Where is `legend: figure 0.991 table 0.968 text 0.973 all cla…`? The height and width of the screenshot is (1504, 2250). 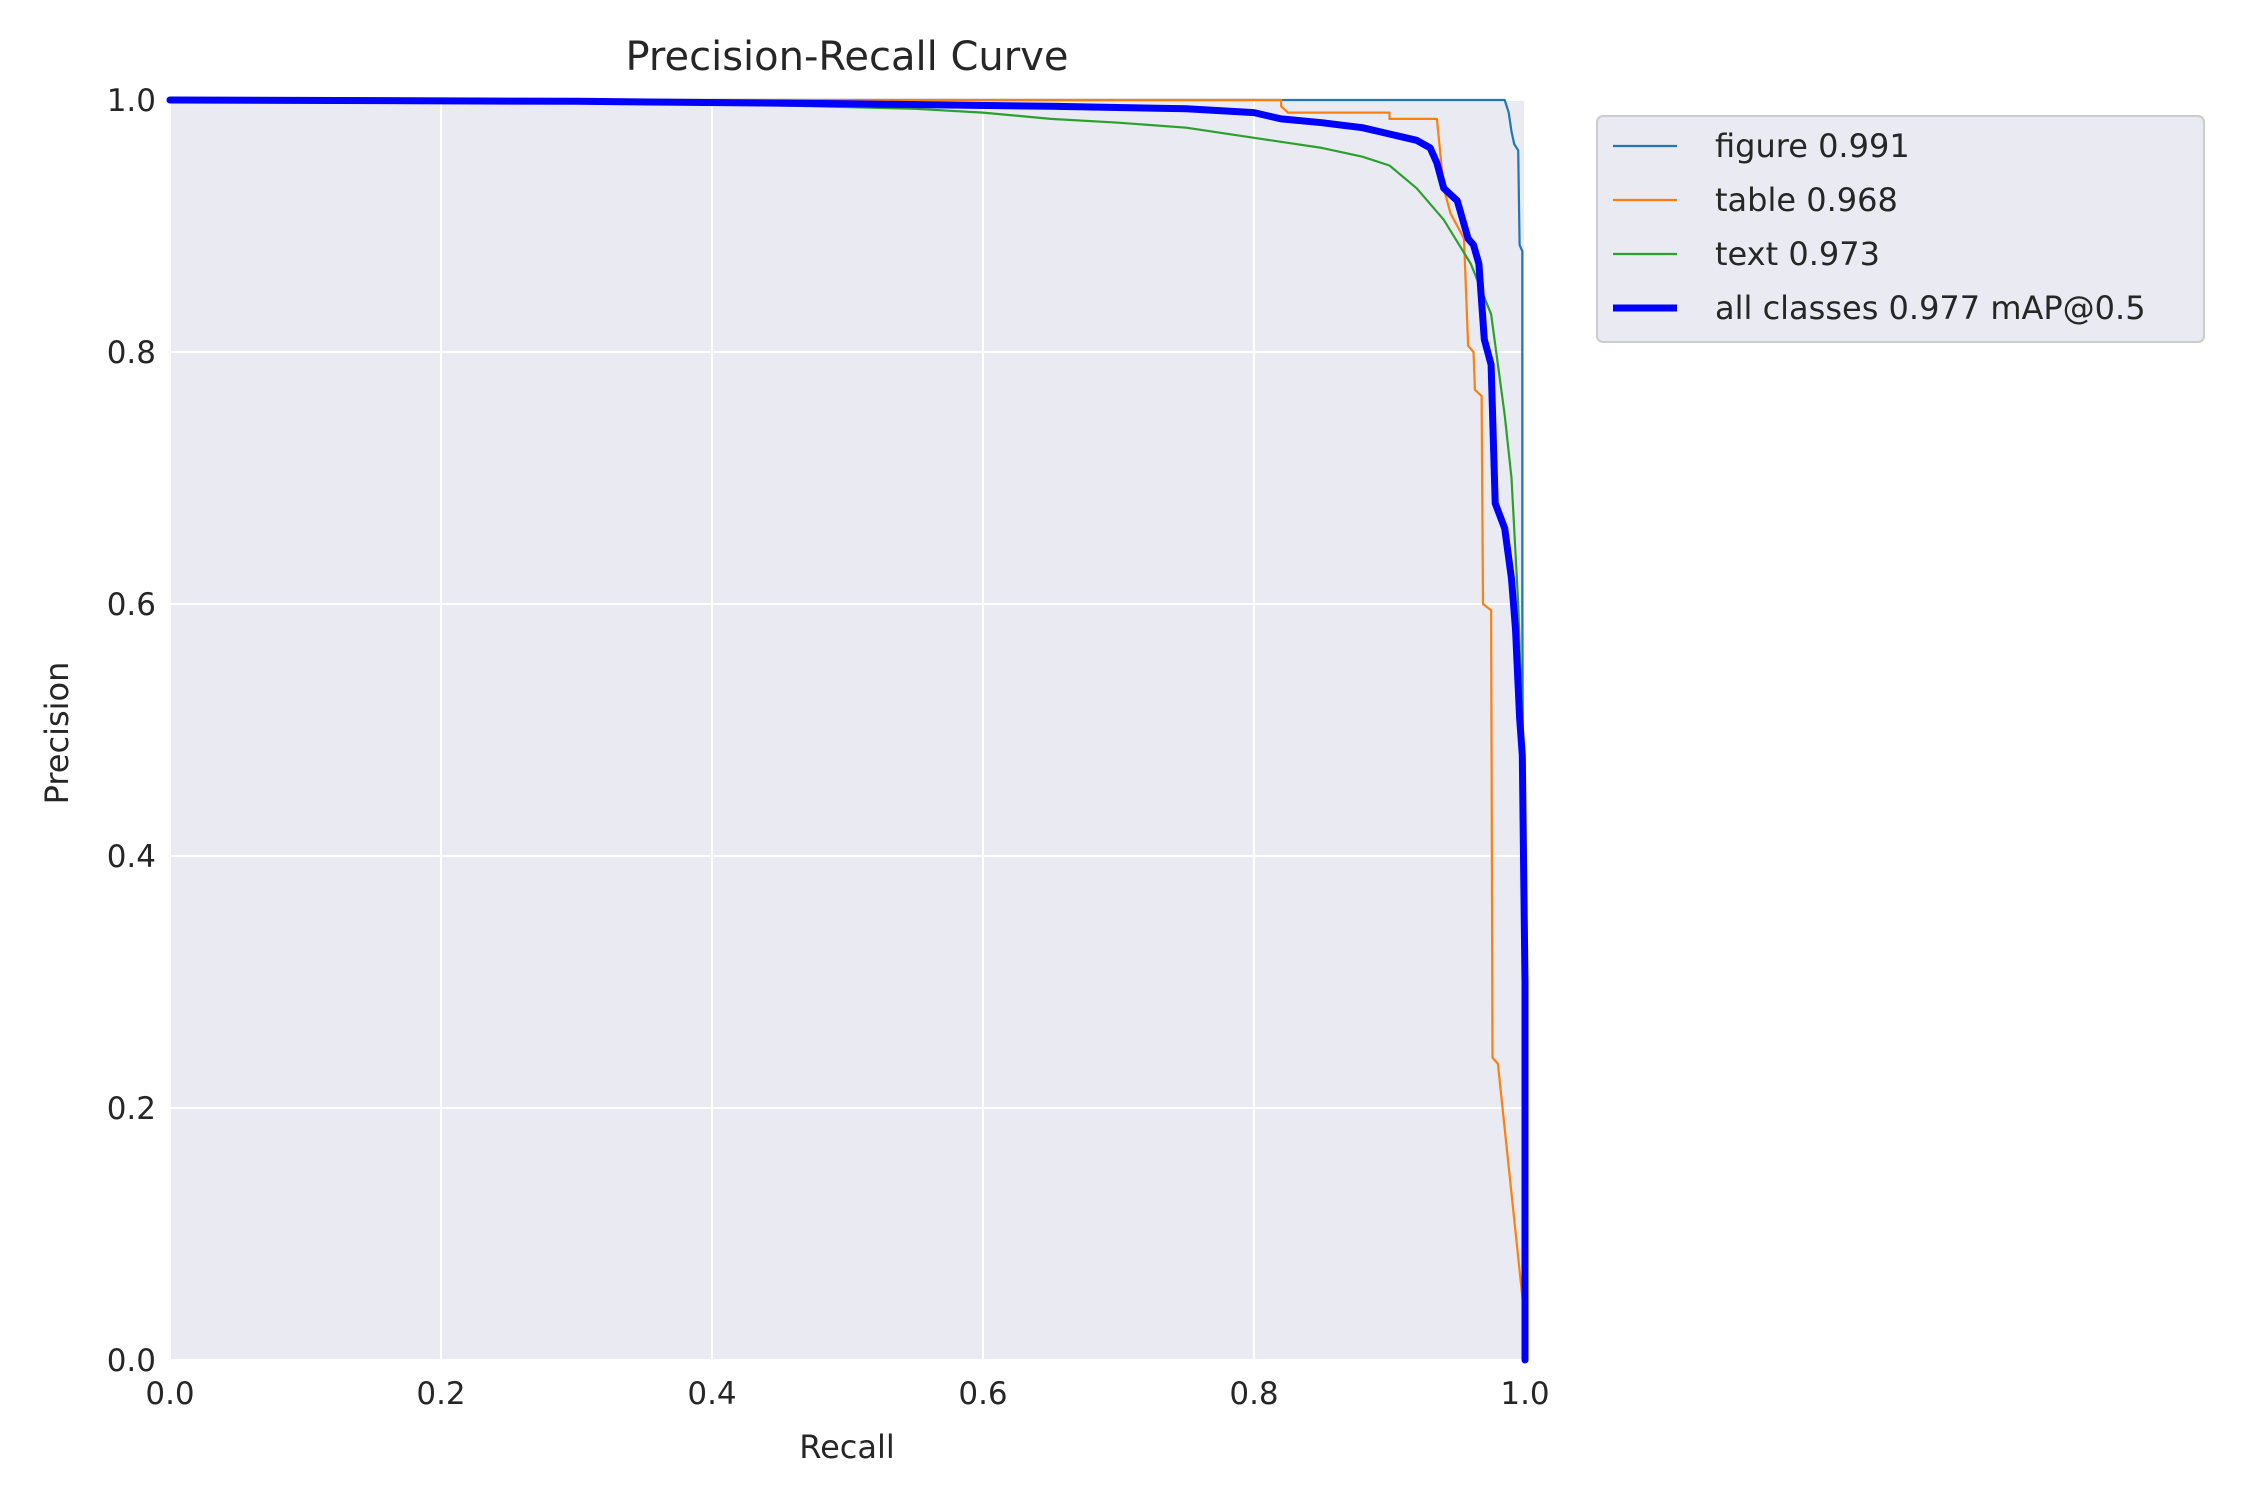 legend: figure 0.991 table 0.968 text 0.973 all cla… is located at coordinates (1900, 229).